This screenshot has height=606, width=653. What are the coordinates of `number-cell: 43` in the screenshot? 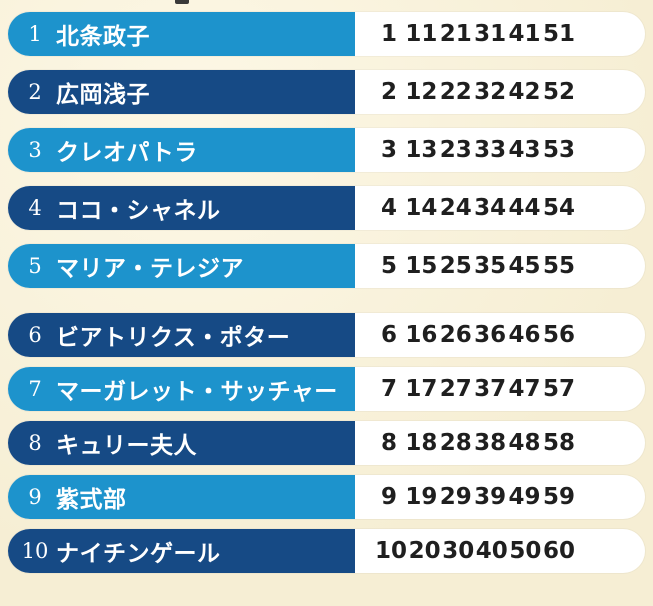 It's located at (524, 150).